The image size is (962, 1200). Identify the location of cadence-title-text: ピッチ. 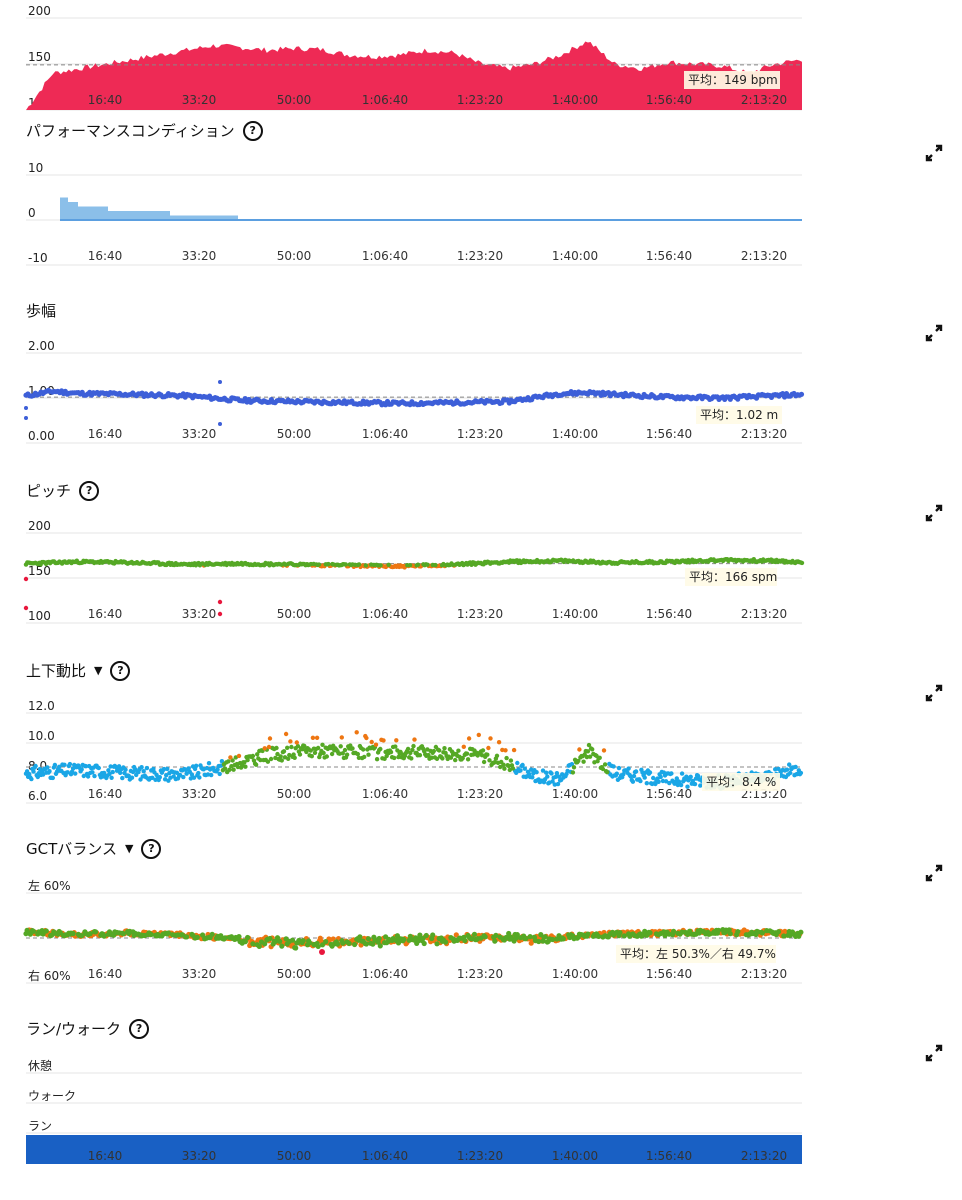
(49, 491).